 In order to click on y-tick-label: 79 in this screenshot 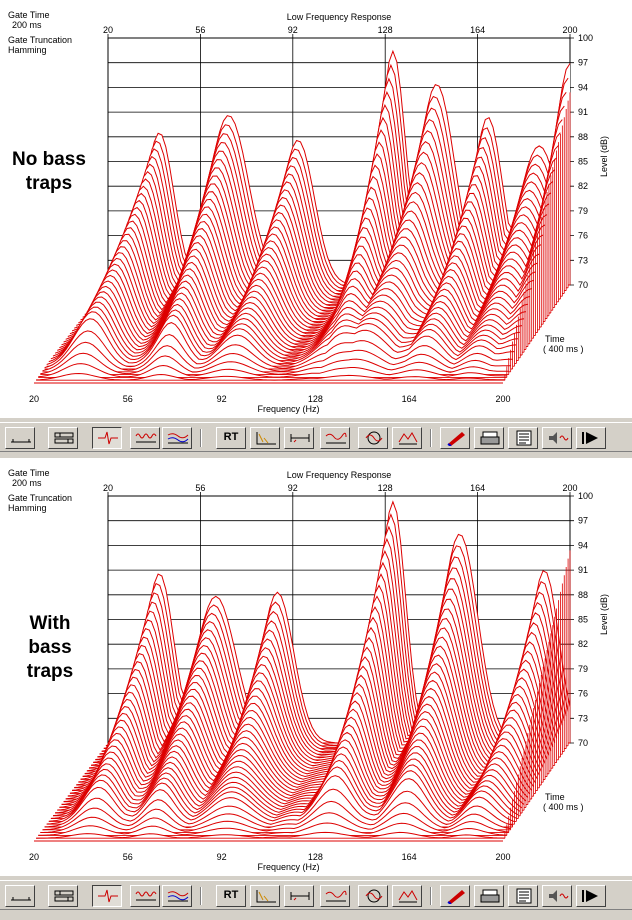, I will do `click(583, 669)`.